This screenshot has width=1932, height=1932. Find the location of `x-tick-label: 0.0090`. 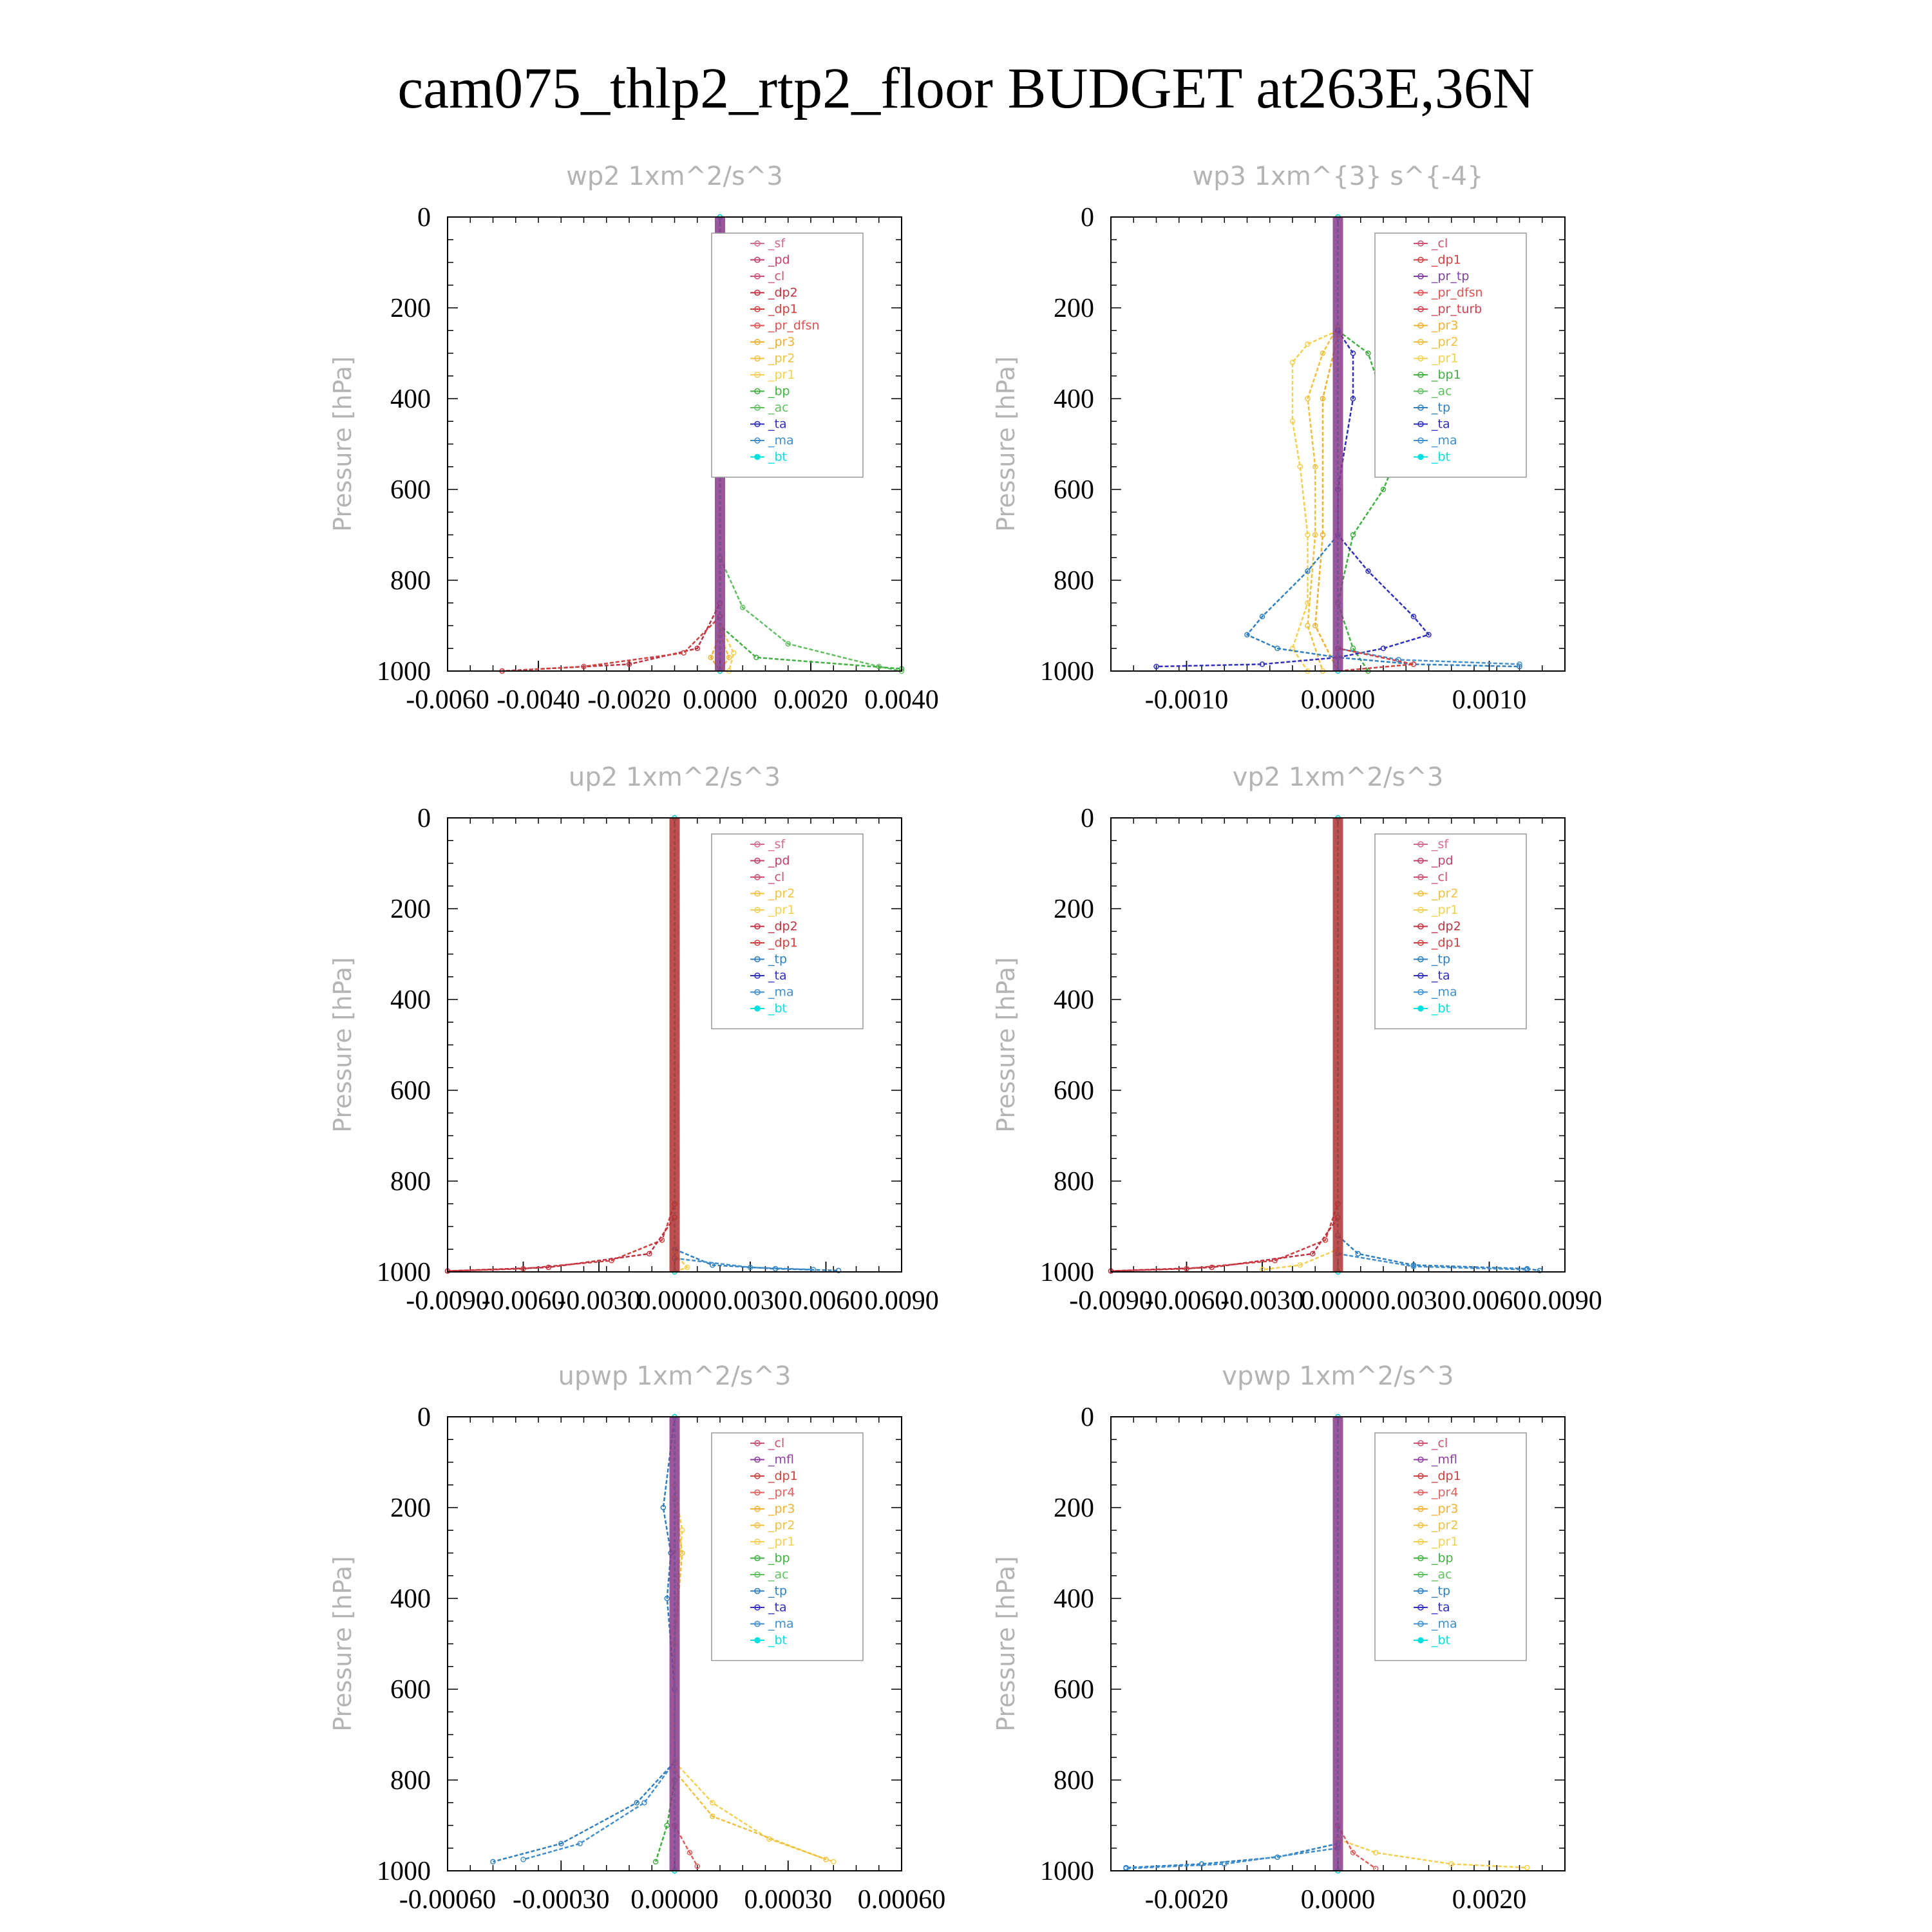

x-tick-label: 0.0090 is located at coordinates (902, 1301).